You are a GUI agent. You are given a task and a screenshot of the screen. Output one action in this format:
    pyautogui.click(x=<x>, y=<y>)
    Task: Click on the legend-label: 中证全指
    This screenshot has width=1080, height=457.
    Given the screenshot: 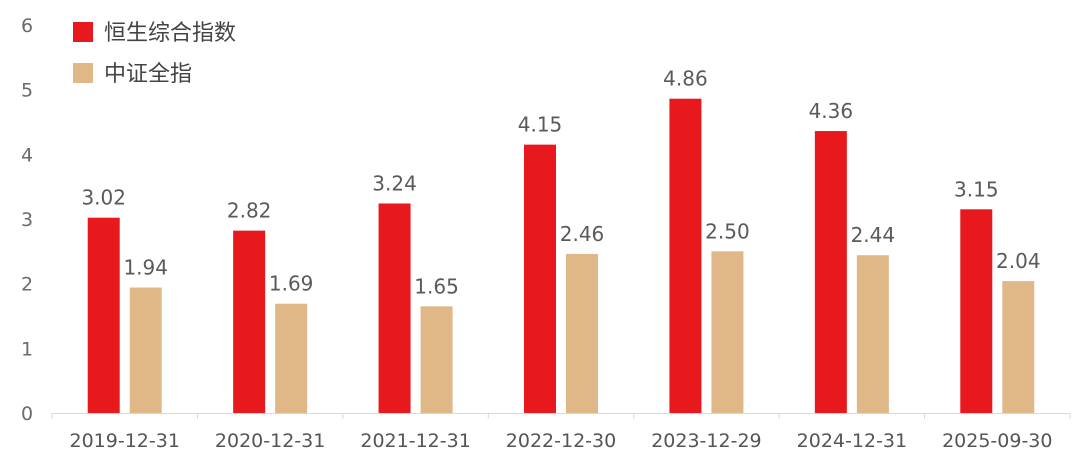 What is the action you would take?
    pyautogui.click(x=148, y=74)
    